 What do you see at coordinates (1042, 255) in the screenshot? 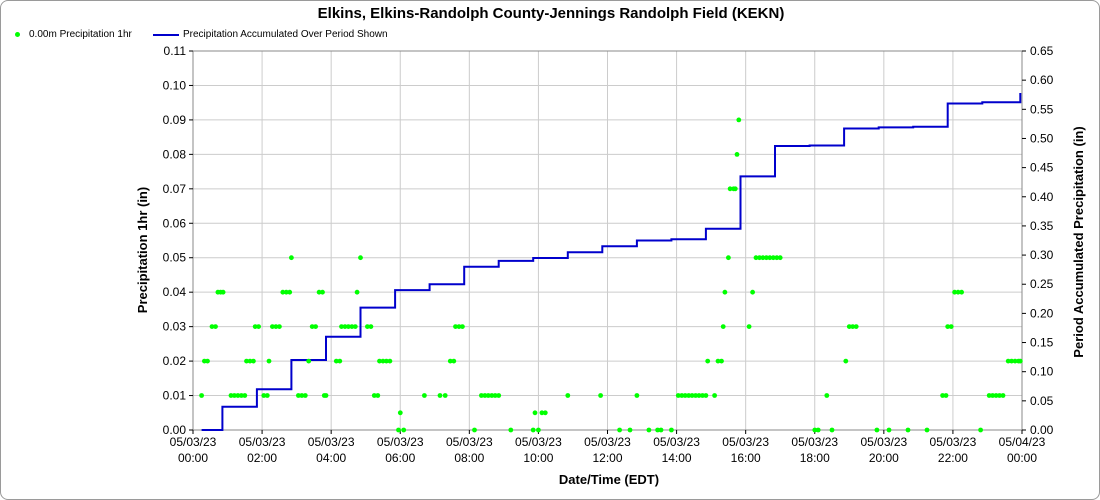
I see `y-right-tick-label: 0.30` at bounding box center [1042, 255].